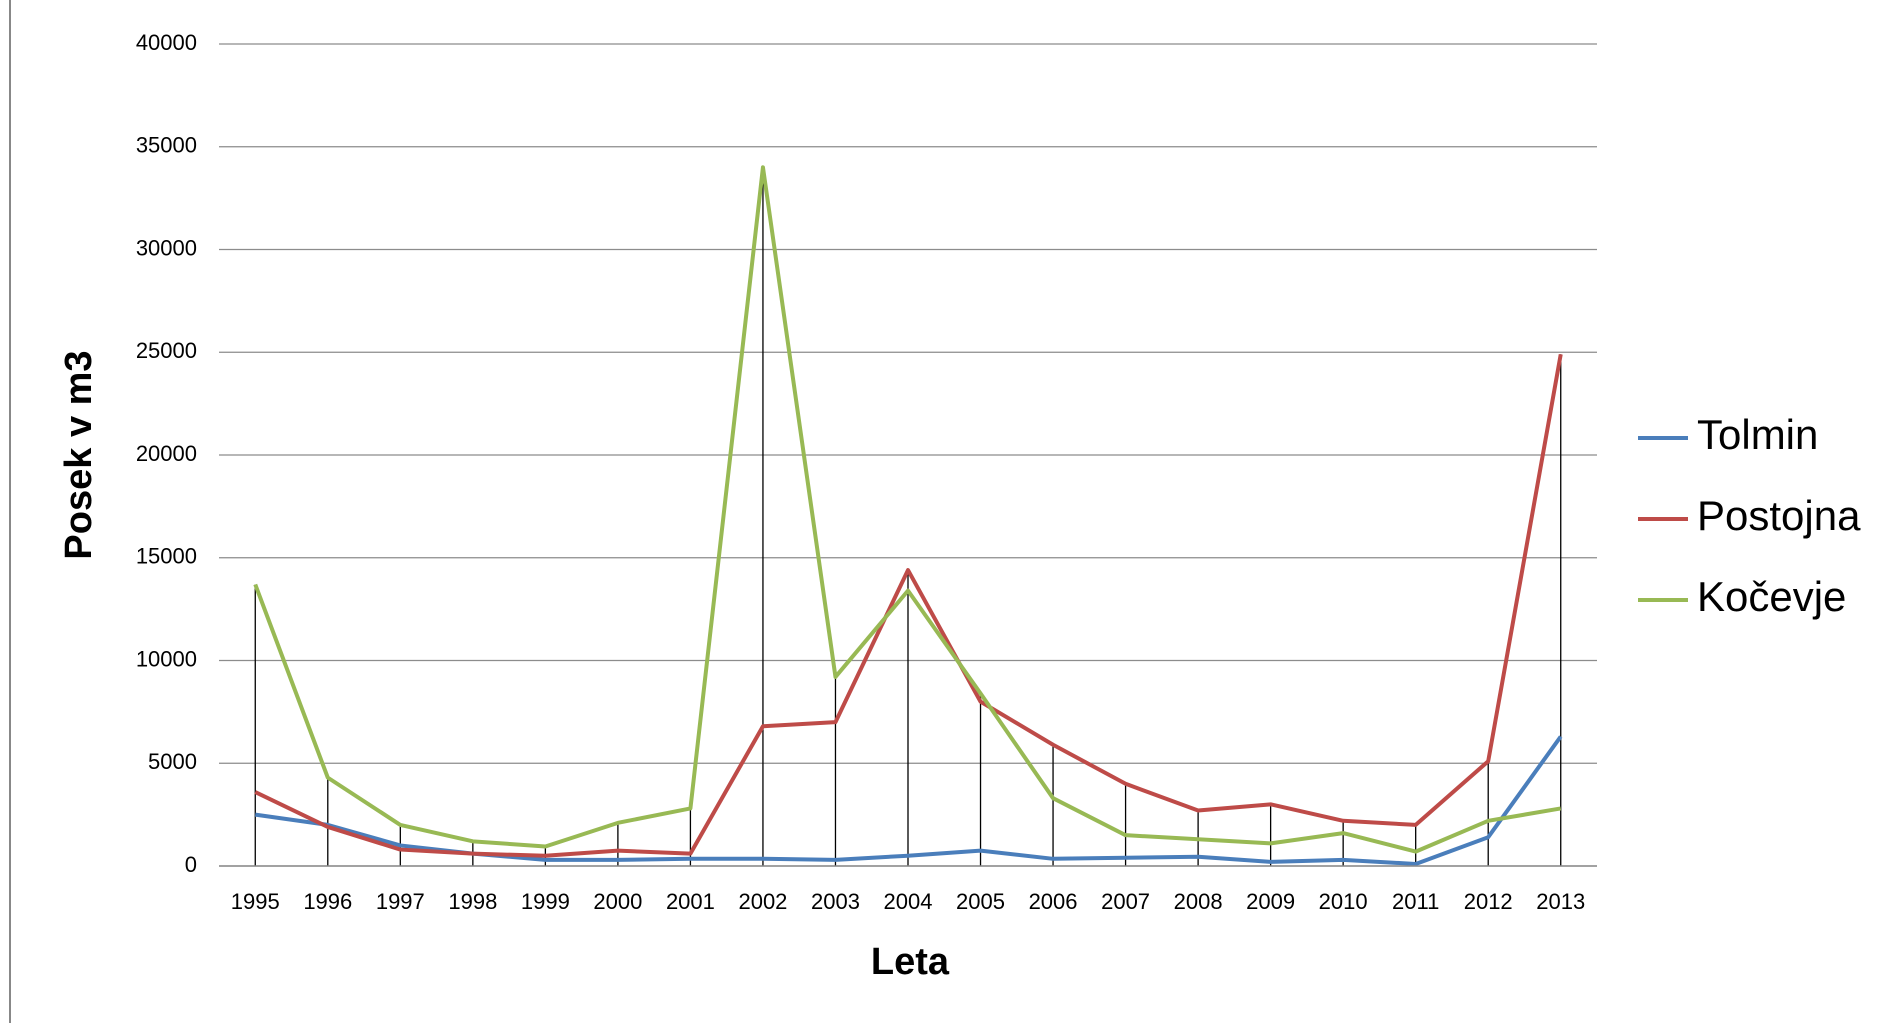 The image size is (1896, 1023). I want to click on x-tick-label: 2010, so click(1343, 901).